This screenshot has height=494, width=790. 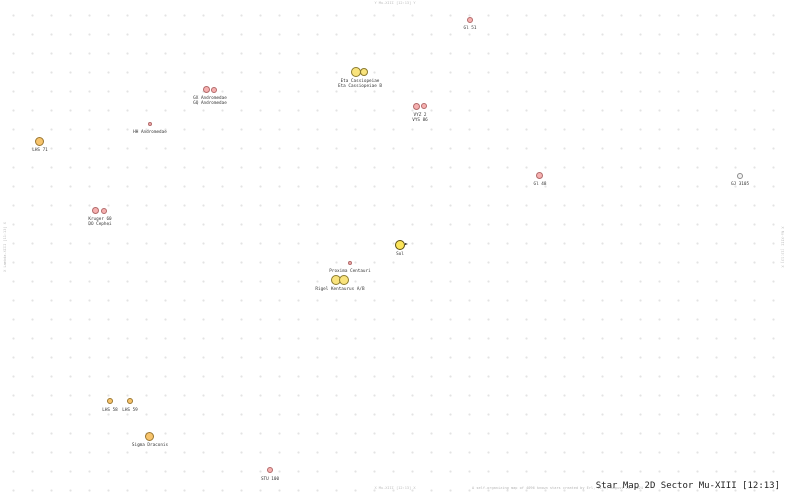 I want to click on star-label-proxima-centauri: Proxima Centauri, so click(x=350, y=271).